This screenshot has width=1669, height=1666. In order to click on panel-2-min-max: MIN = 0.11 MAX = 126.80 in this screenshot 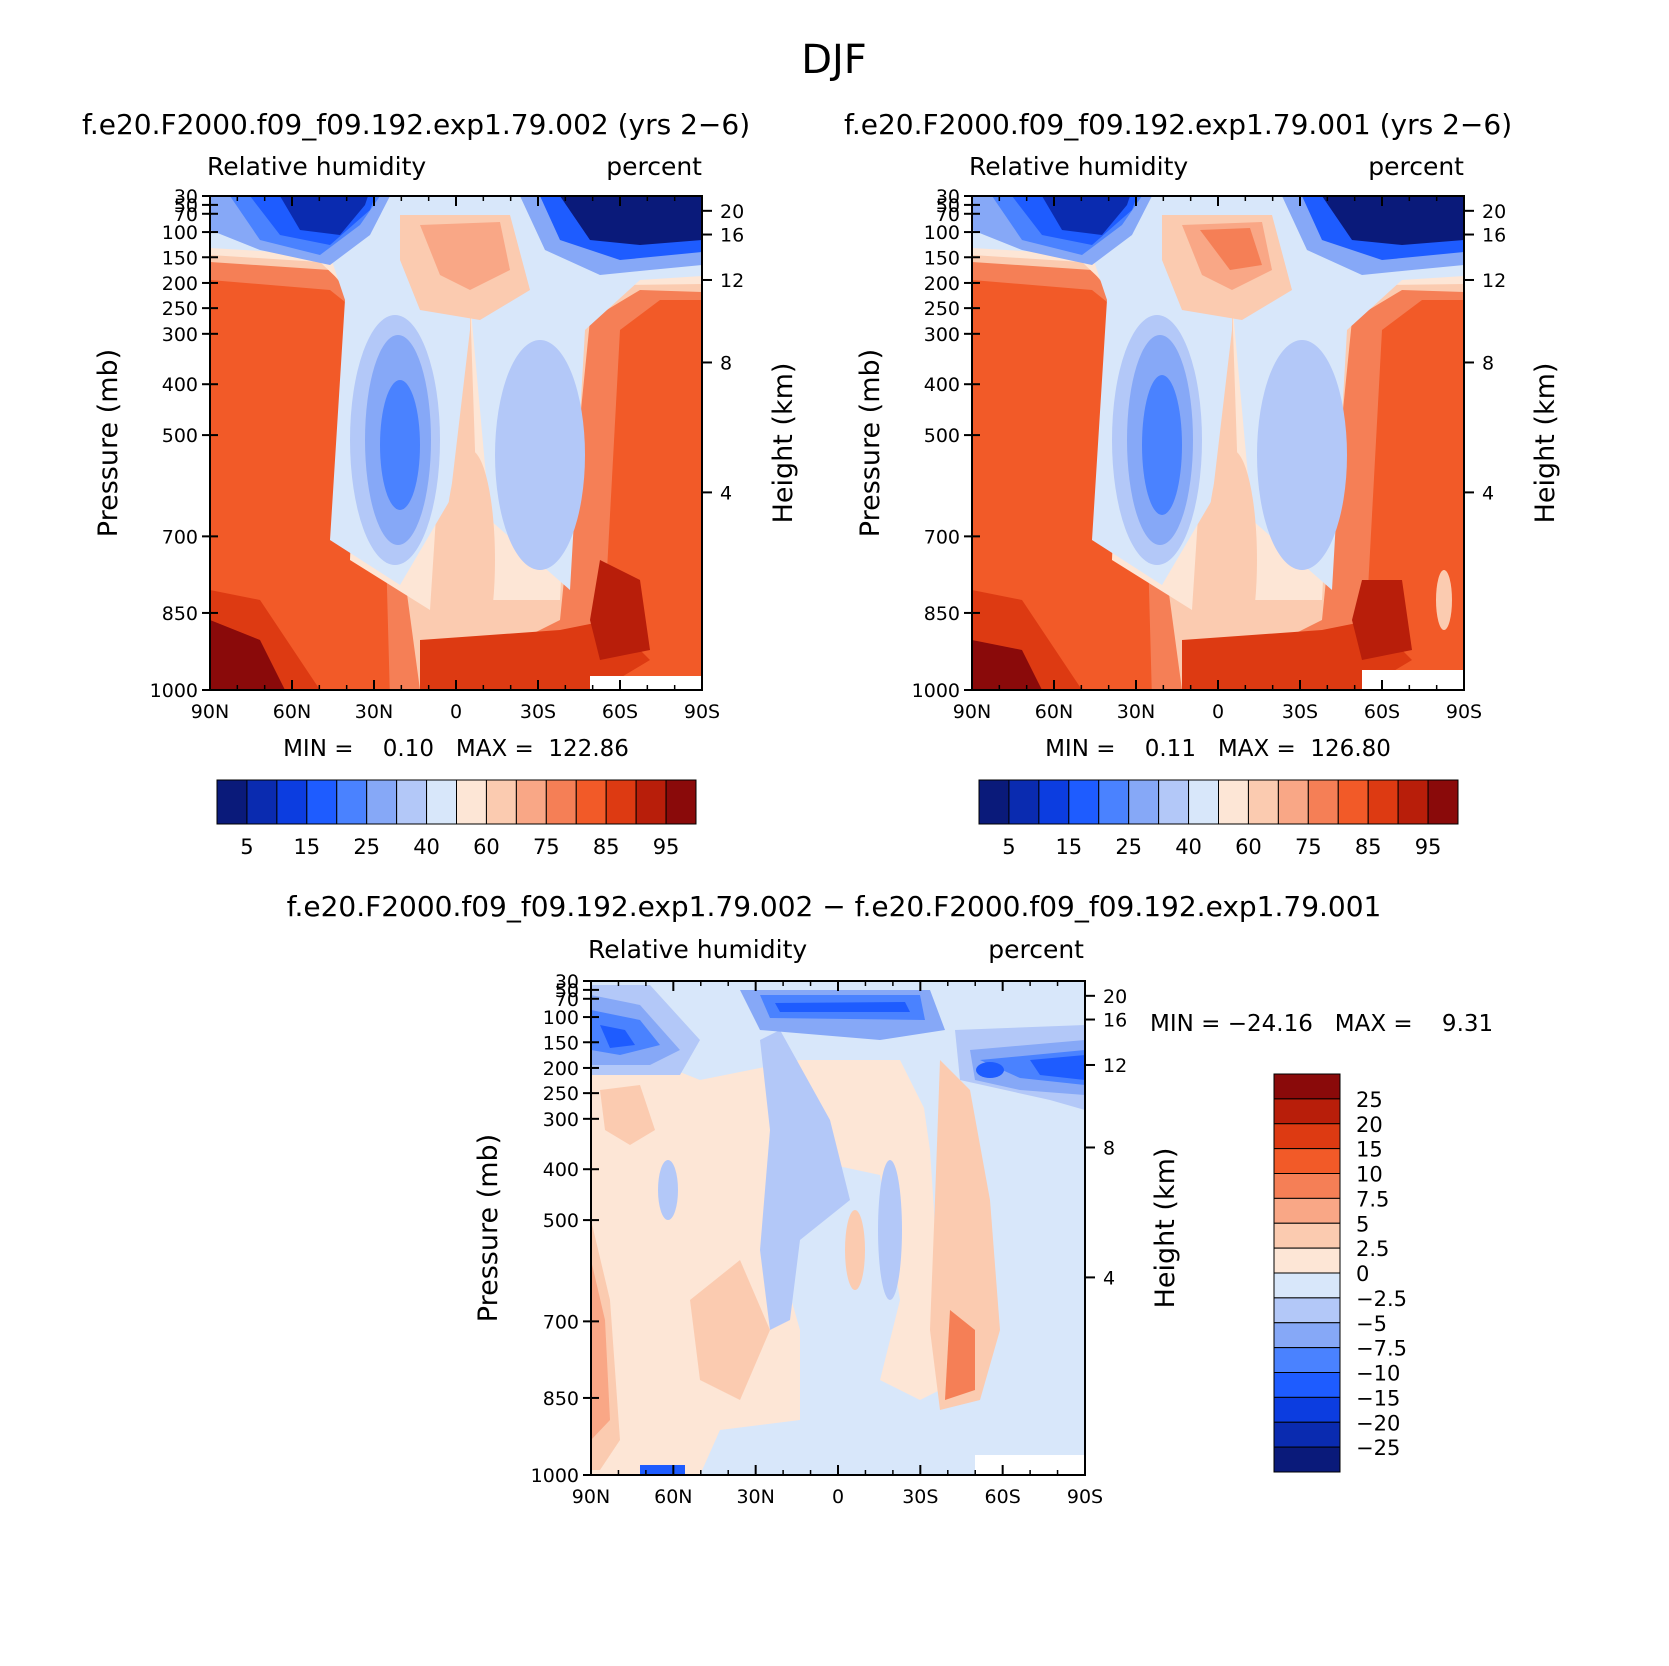, I will do `click(1218, 749)`.